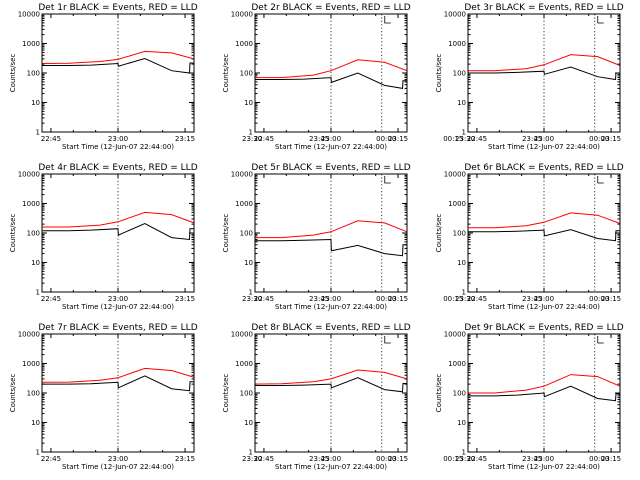  I want to click on panel-title: Det 9r BLACK = Events, RED = LLD, so click(543, 328).